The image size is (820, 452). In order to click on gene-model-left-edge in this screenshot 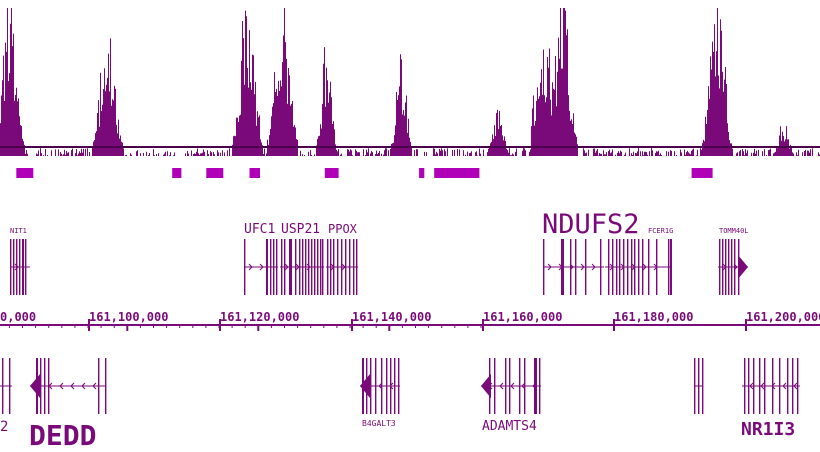, I will do `click(6, 386)`.